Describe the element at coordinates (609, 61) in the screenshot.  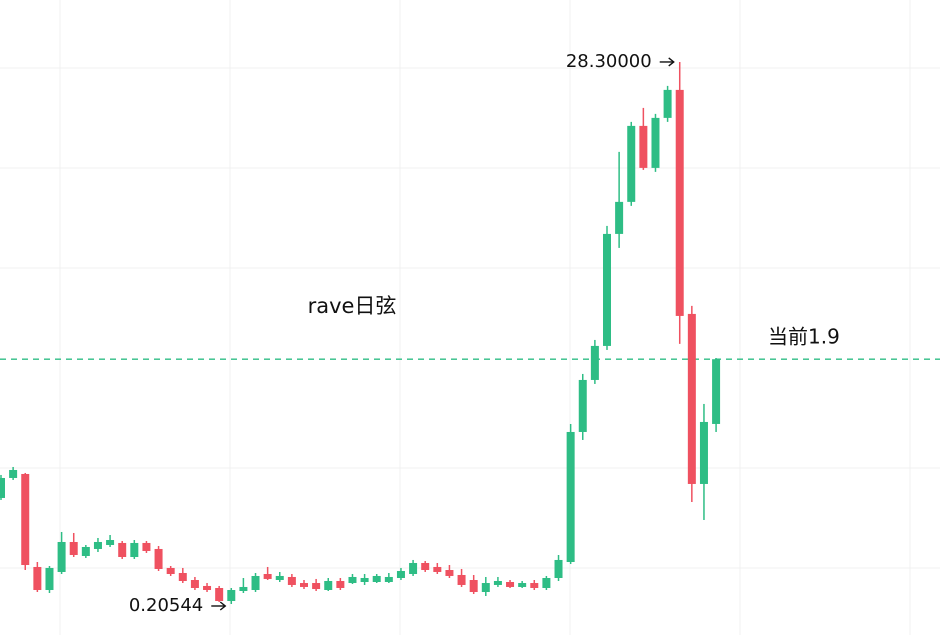
I see `annotation-label: 28.30000` at that location.